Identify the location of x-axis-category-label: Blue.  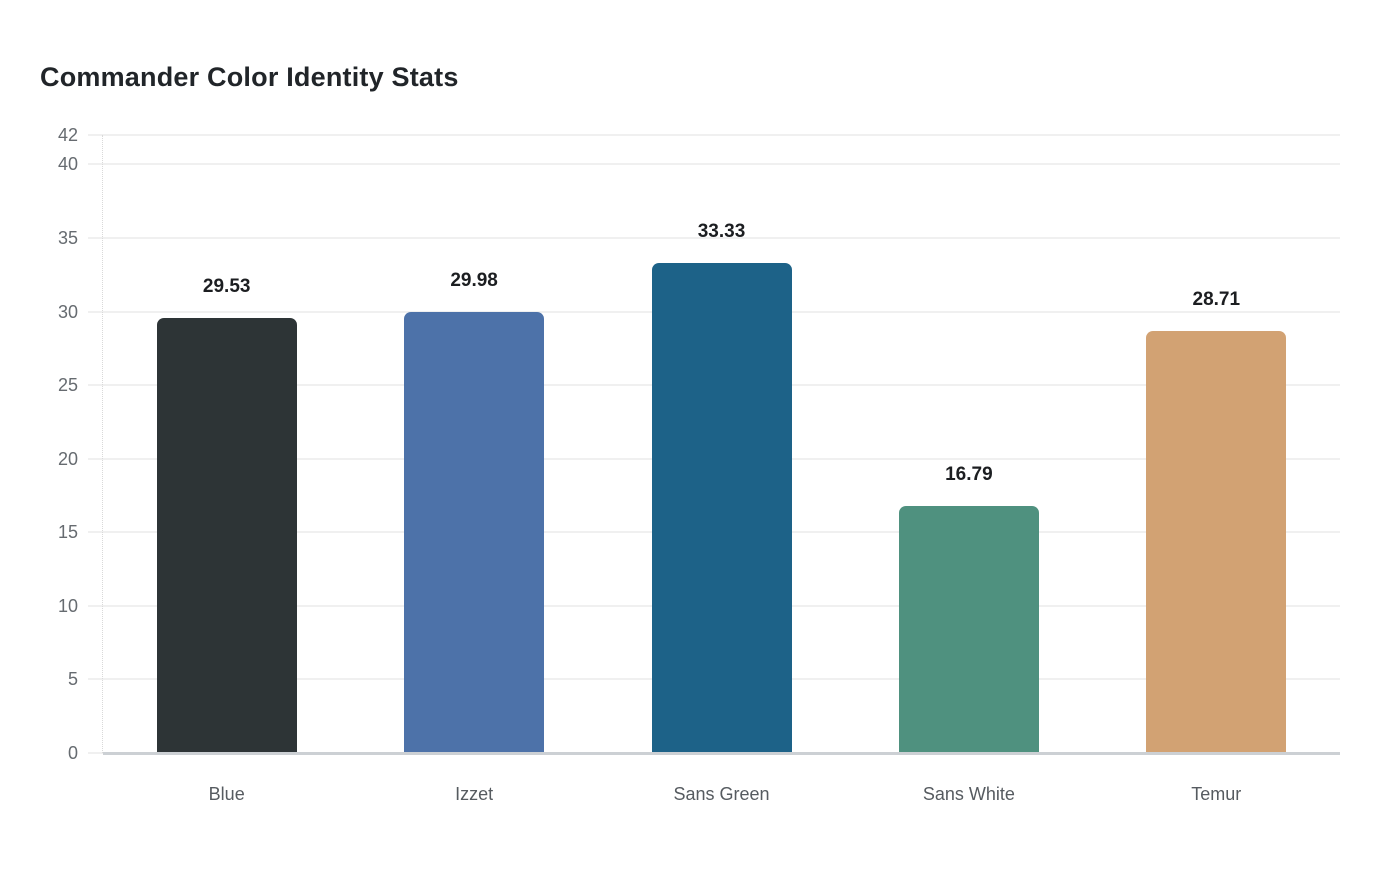
(226, 794).